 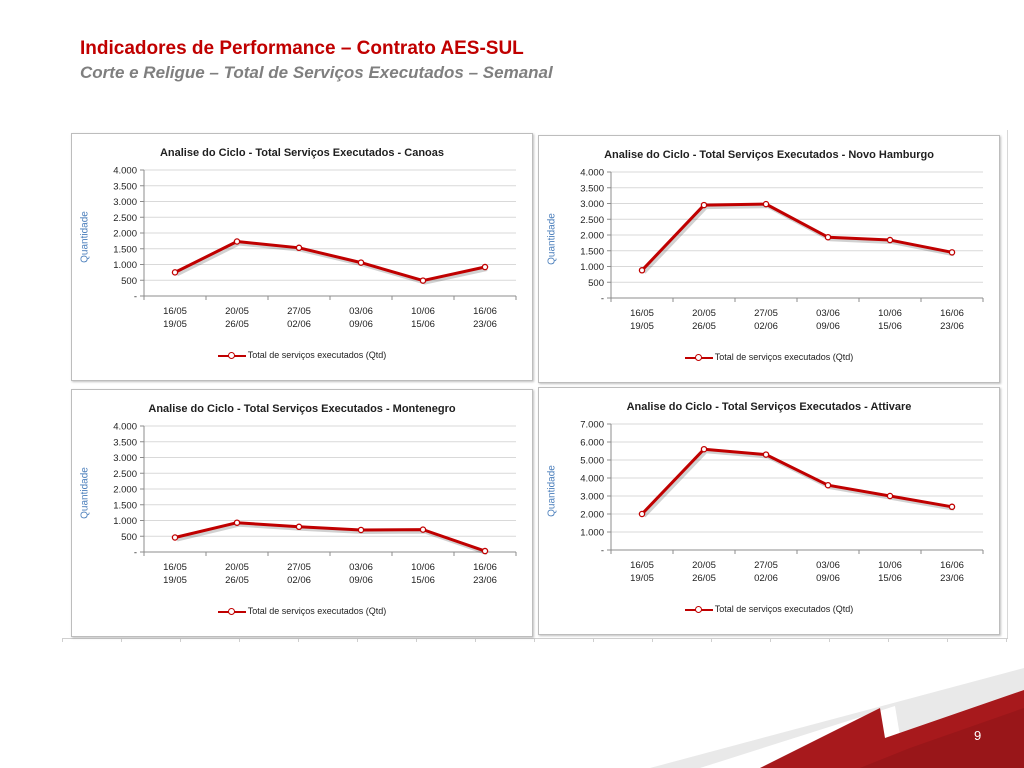 I want to click on frame-border-bottom, so click(x=535, y=638).